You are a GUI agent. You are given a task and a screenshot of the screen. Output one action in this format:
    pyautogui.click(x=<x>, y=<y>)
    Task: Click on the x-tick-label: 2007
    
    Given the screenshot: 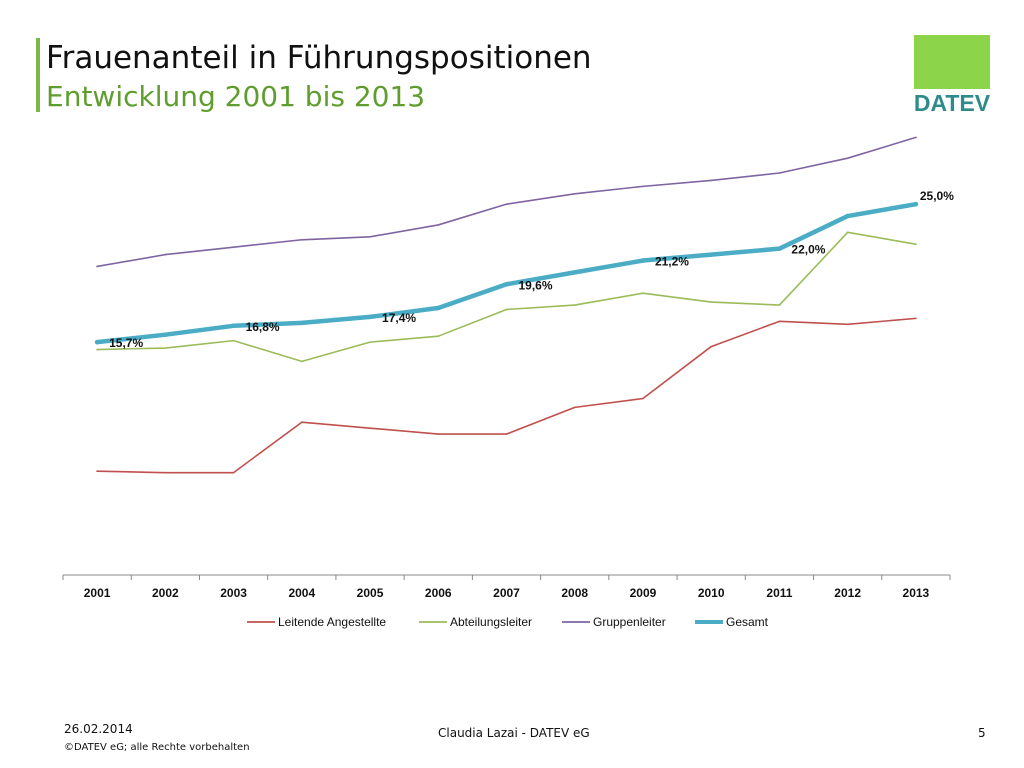 What is the action you would take?
    pyautogui.click(x=506, y=593)
    